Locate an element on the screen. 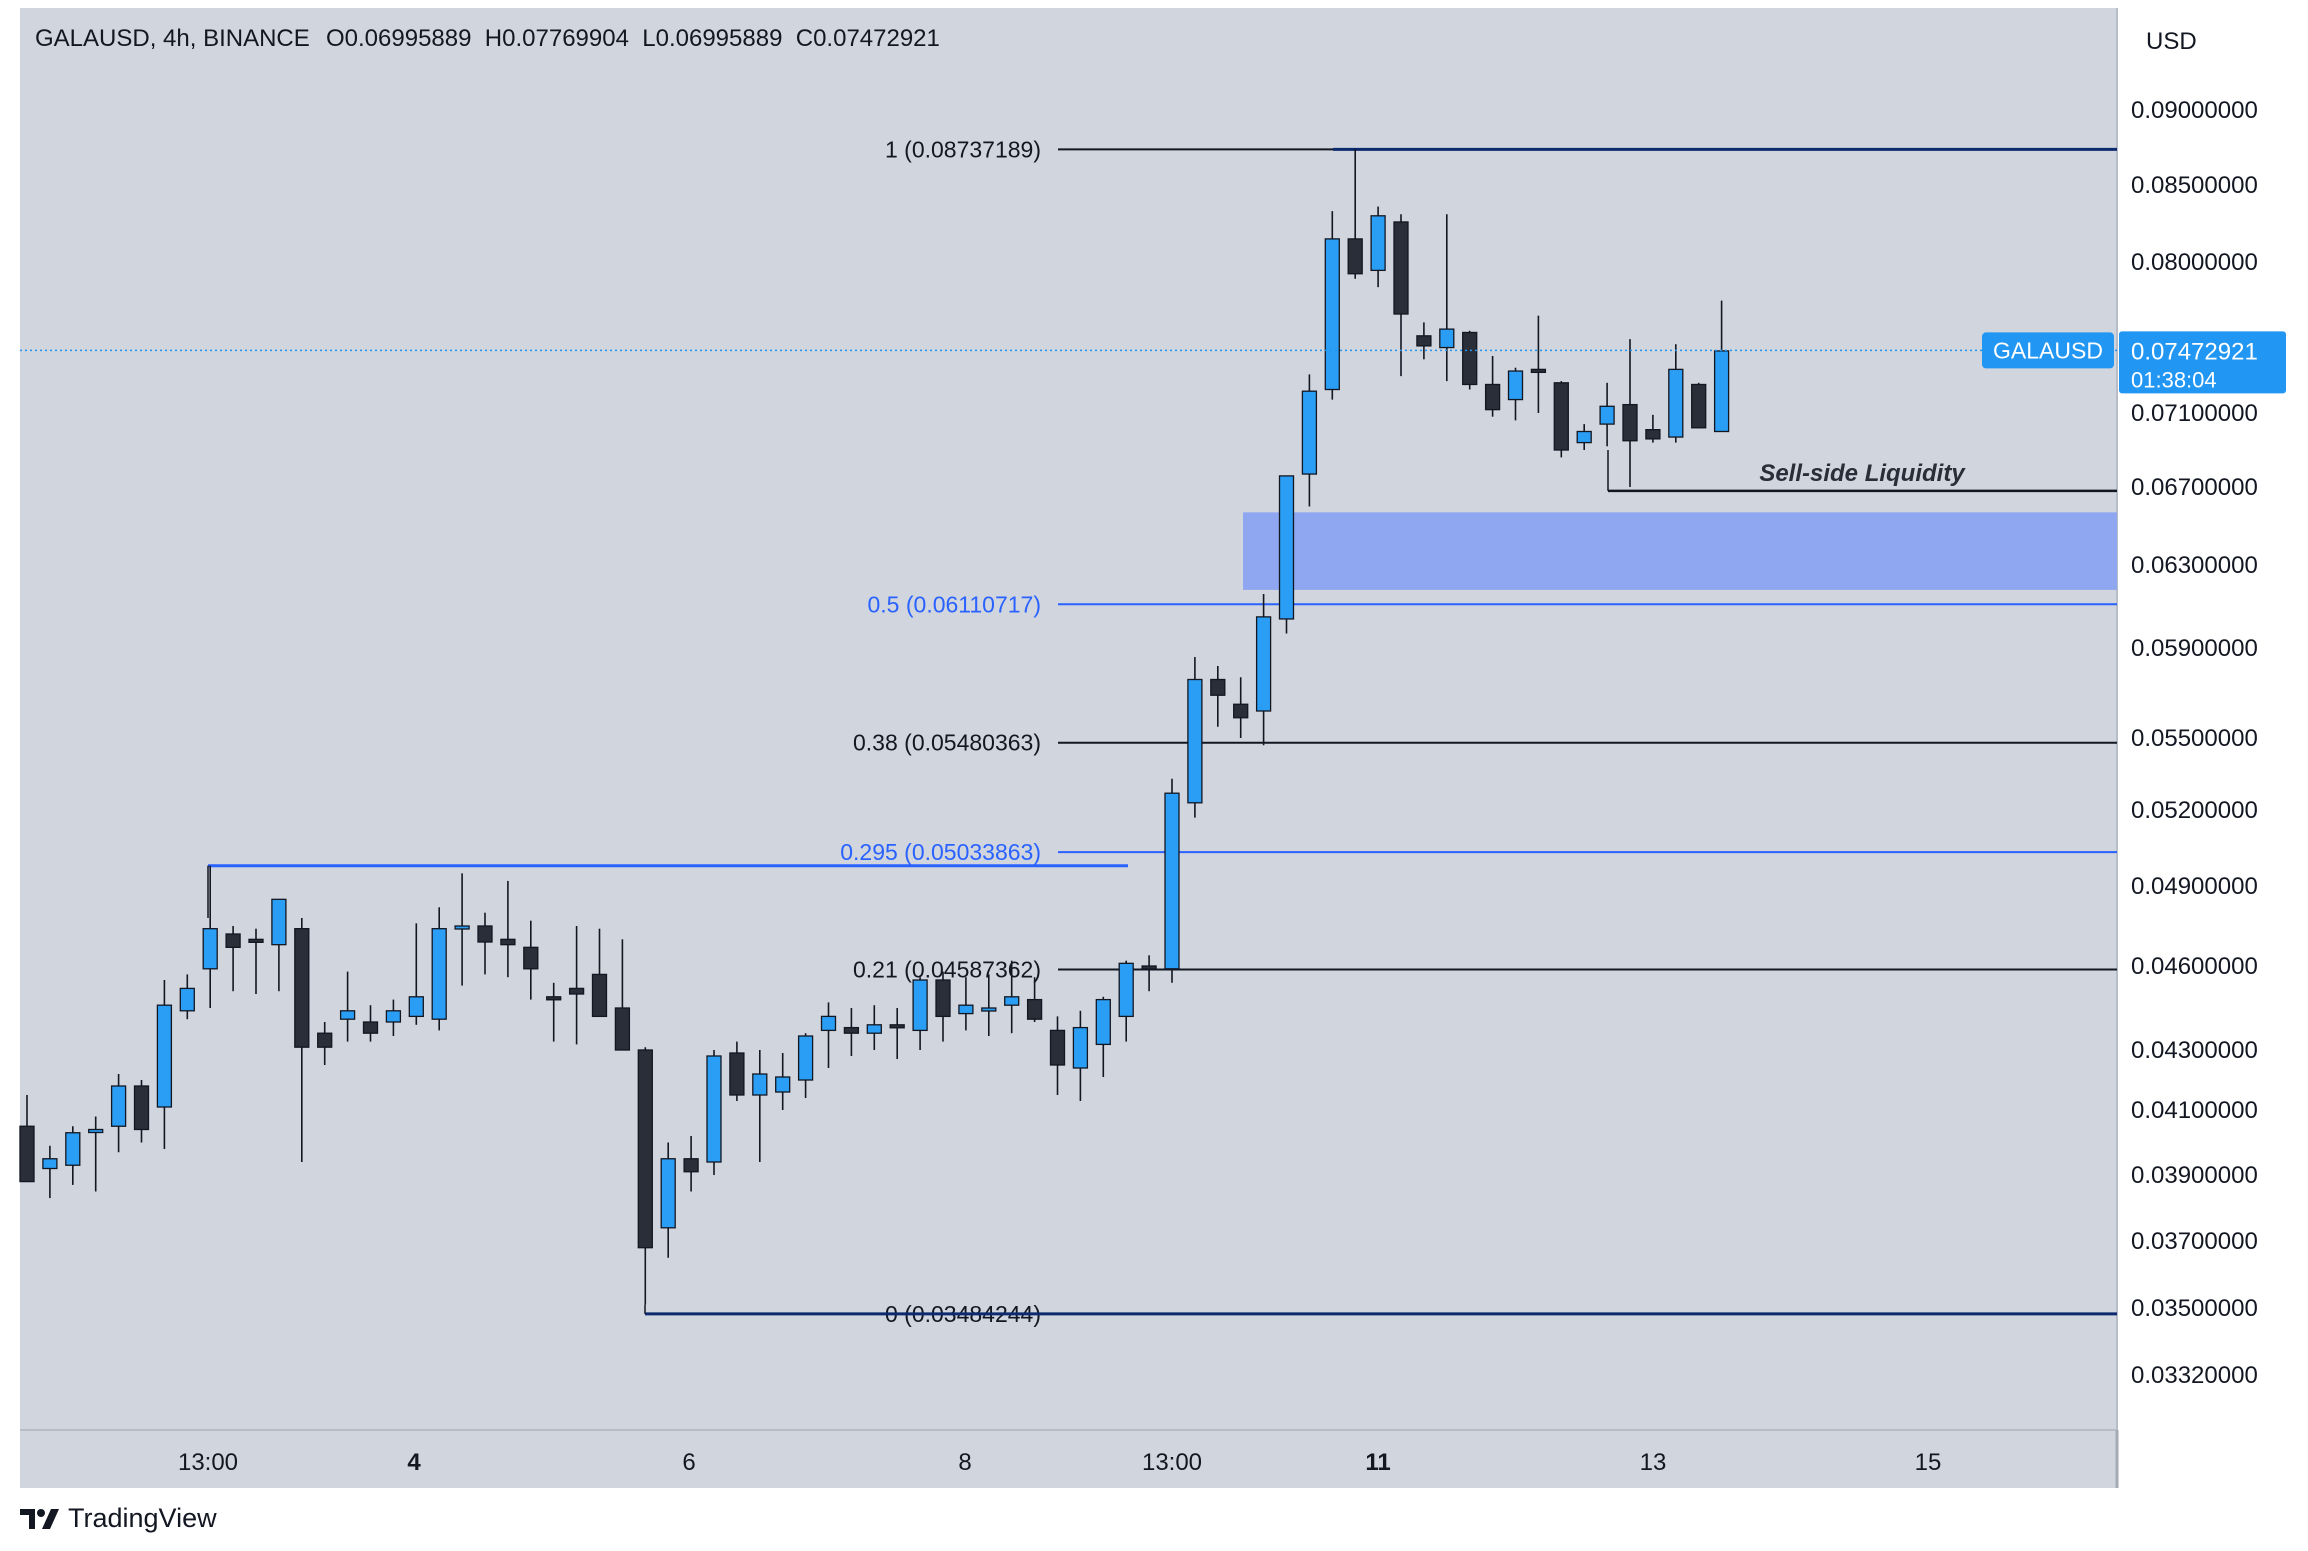 The width and height of the screenshot is (2308, 1551). price-axis-label: 0.03700000 is located at coordinates (2194, 1241).